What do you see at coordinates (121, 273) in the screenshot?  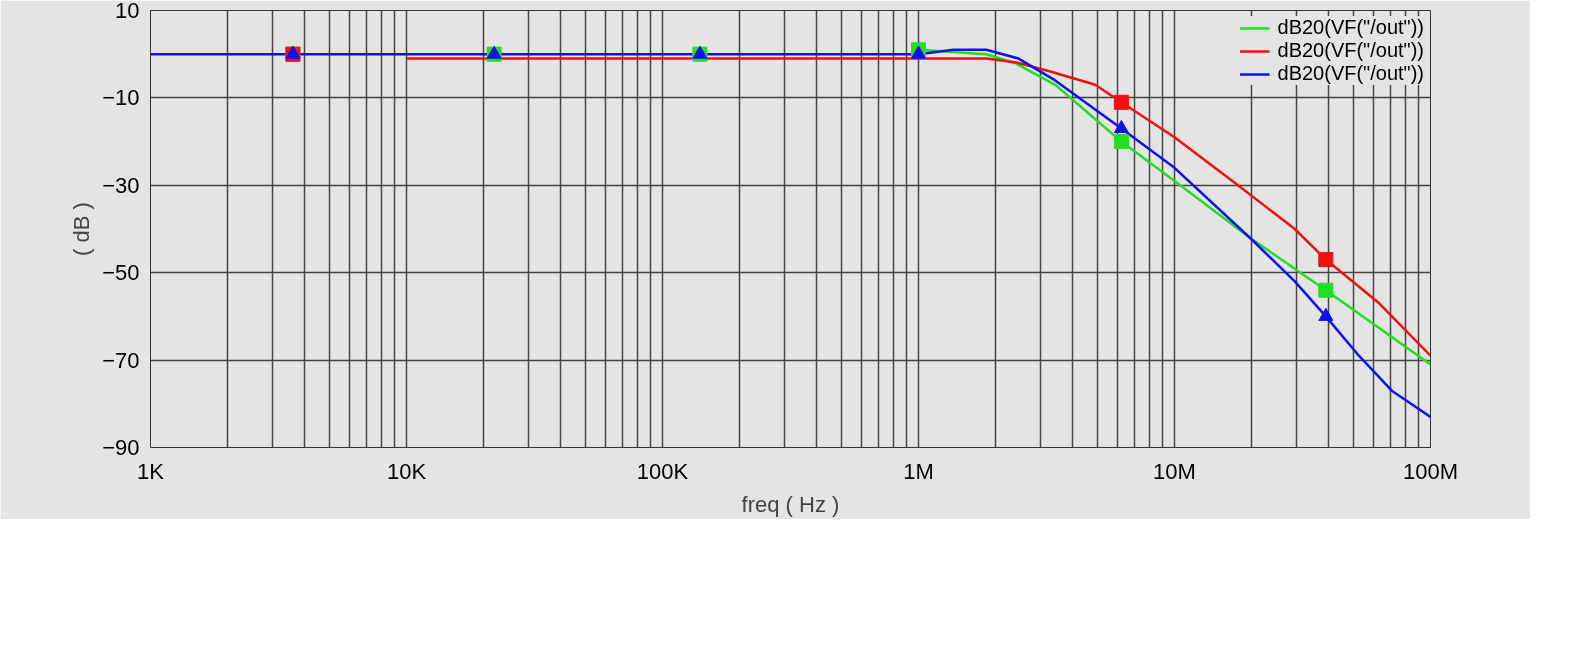 I see `y-tick-label: −50` at bounding box center [121, 273].